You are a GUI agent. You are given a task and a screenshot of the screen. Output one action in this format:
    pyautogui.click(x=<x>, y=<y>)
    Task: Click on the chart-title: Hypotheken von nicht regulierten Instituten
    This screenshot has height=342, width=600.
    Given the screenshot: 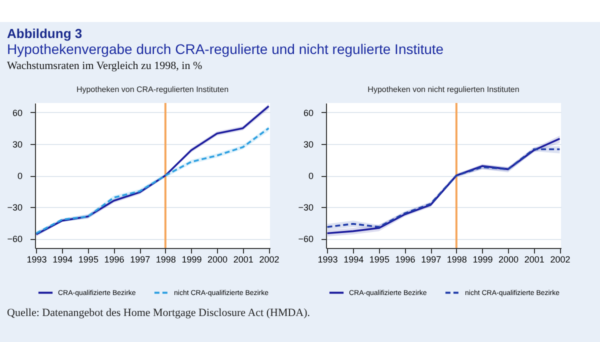 What is the action you would take?
    pyautogui.click(x=444, y=89)
    